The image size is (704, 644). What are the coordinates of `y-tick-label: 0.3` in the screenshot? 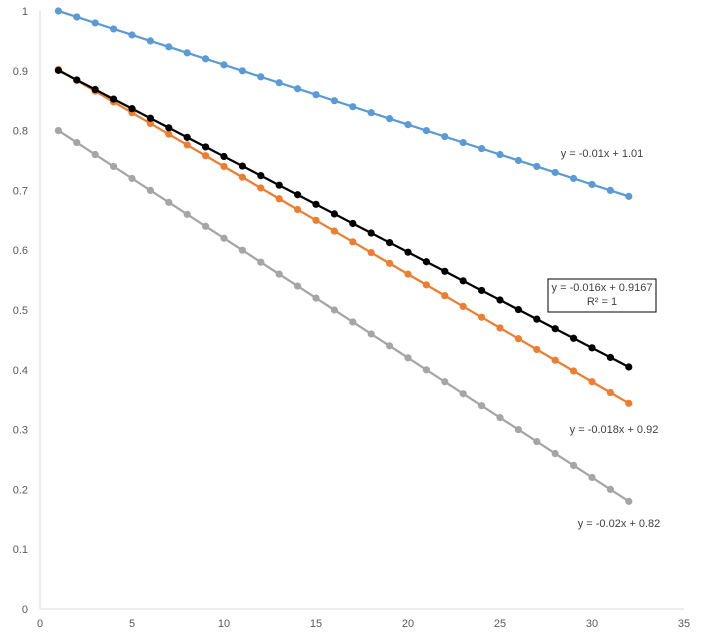 It's located at (20, 431).